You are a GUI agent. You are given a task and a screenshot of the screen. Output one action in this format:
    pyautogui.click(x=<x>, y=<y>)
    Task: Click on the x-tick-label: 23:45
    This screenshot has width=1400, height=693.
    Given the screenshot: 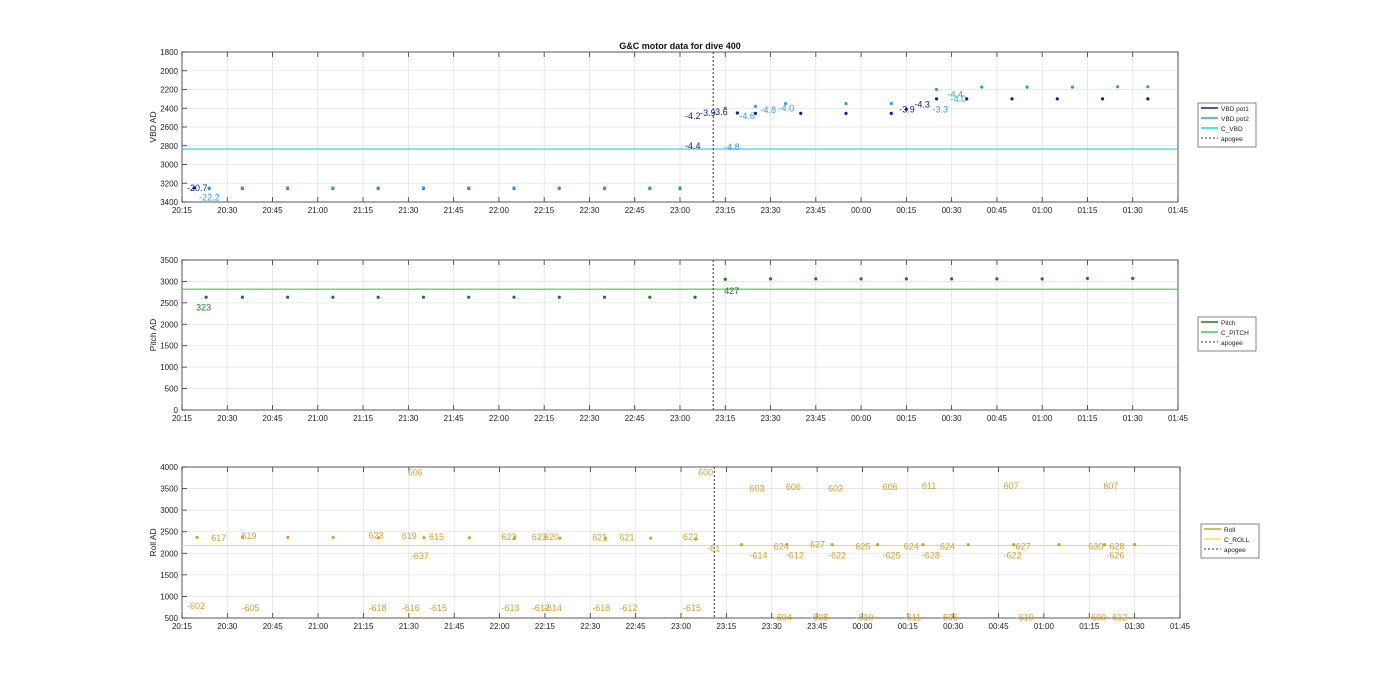 What is the action you would take?
    pyautogui.click(x=816, y=418)
    